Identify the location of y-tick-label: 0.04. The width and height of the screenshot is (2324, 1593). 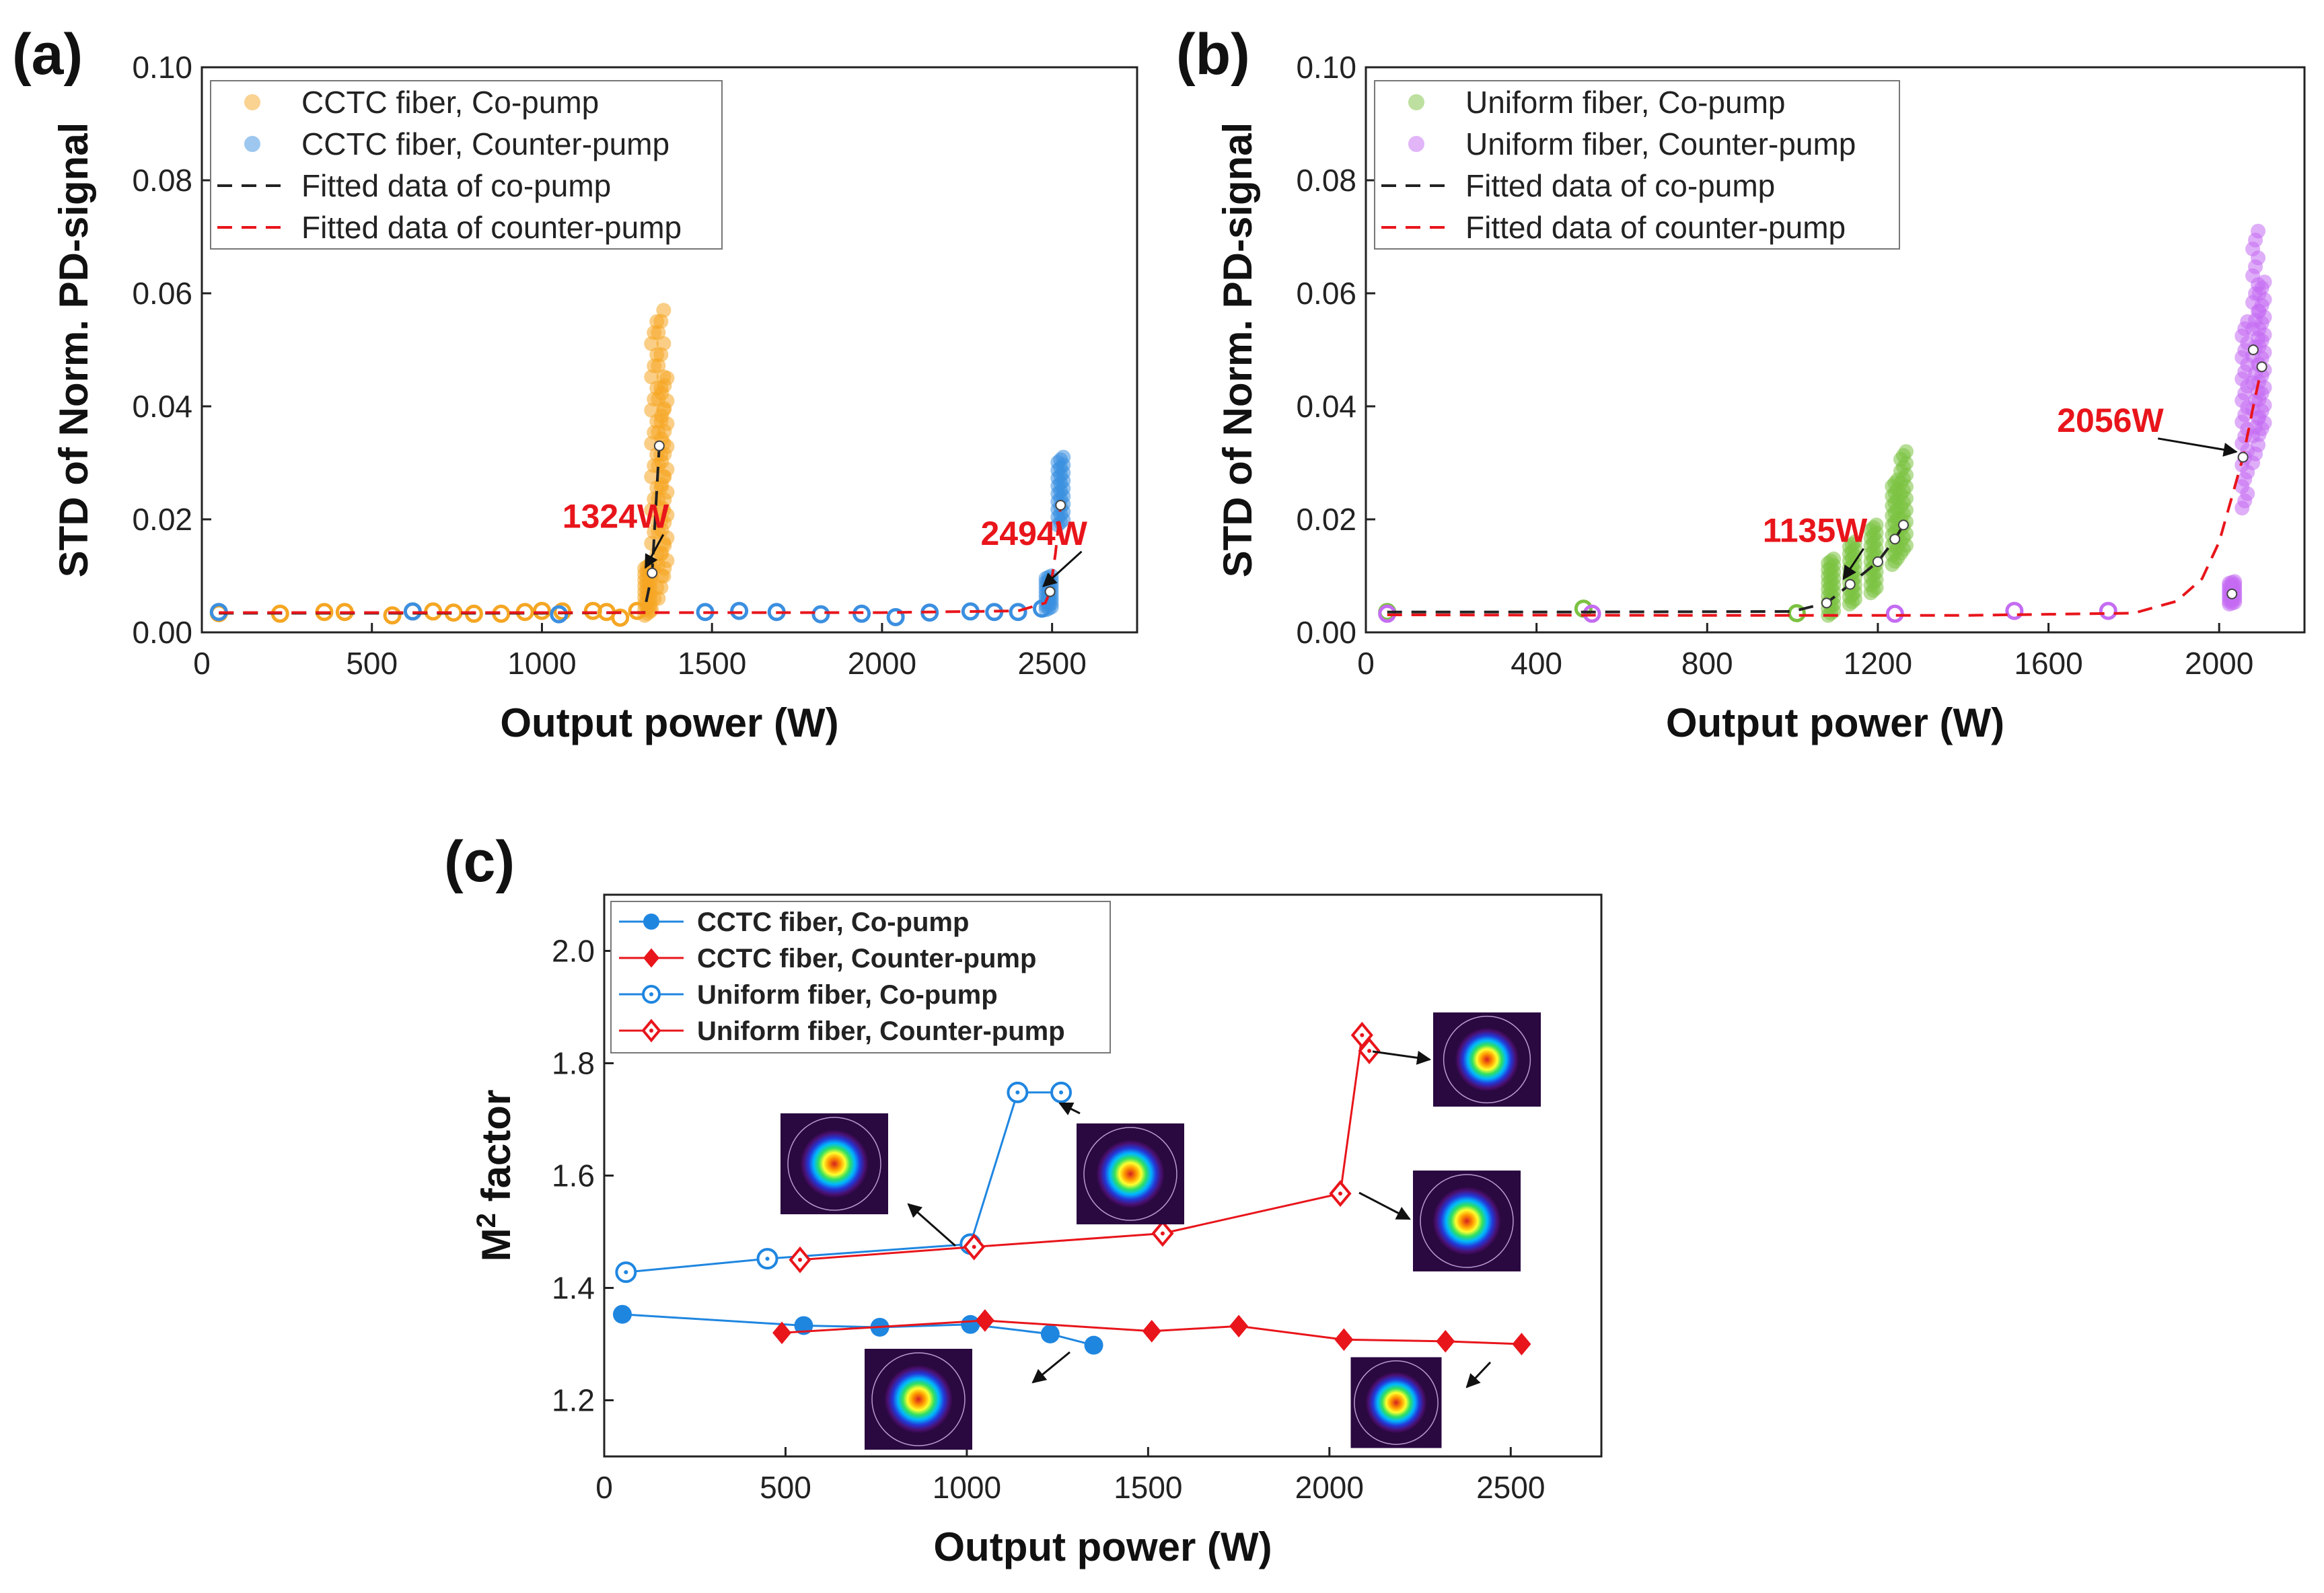
(162, 406).